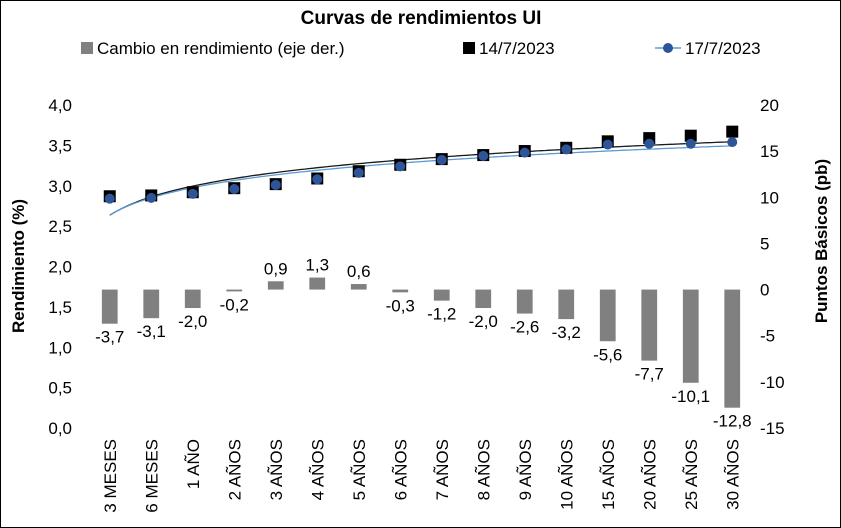 The image size is (841, 528). What do you see at coordinates (60, 388) in the screenshot?
I see `y-left-tick-label: 0,5` at bounding box center [60, 388].